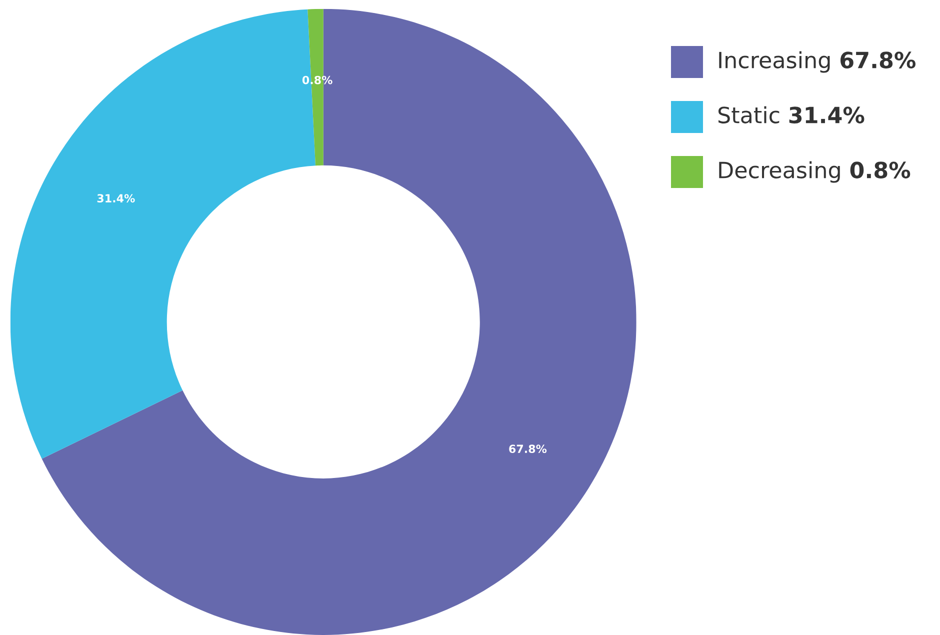 The height and width of the screenshot is (635, 940). What do you see at coordinates (528, 449) in the screenshot?
I see `data-label: 67.8%` at bounding box center [528, 449].